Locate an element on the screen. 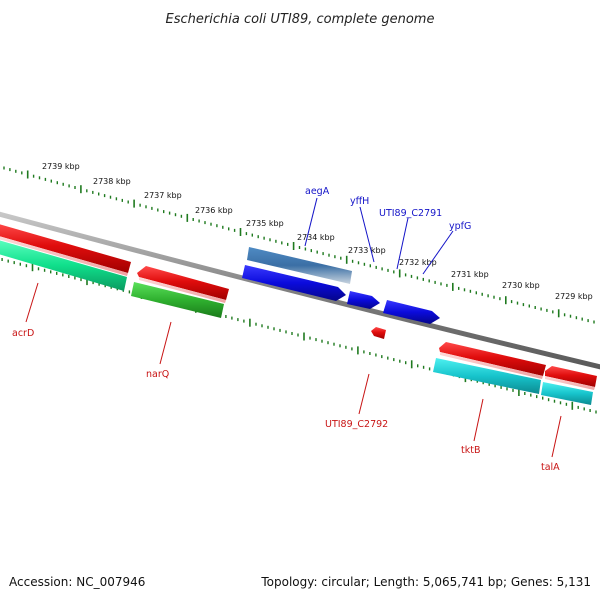 The height and width of the screenshot is (600, 600). tick-label-2729: 2729 kbp is located at coordinates (574, 296).